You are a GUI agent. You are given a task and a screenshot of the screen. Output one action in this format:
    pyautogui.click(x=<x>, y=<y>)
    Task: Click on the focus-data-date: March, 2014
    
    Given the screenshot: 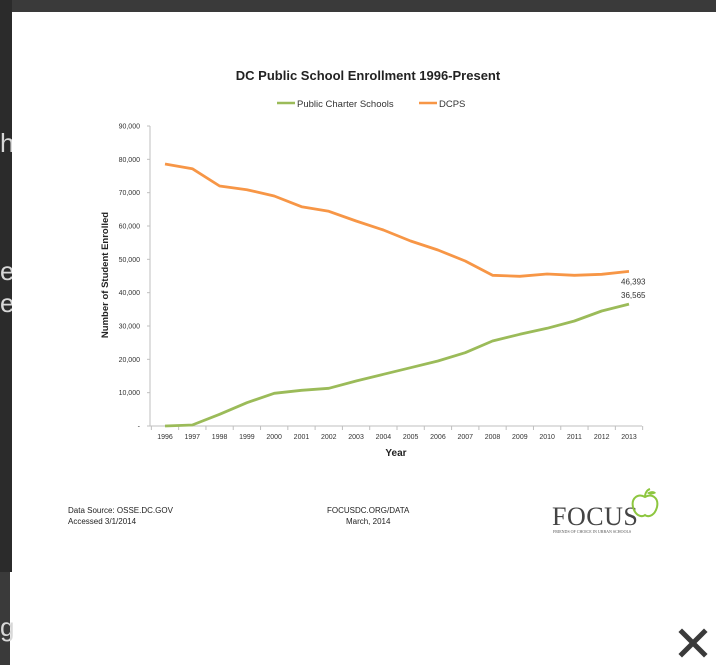 What is the action you would take?
    pyautogui.click(x=368, y=521)
    